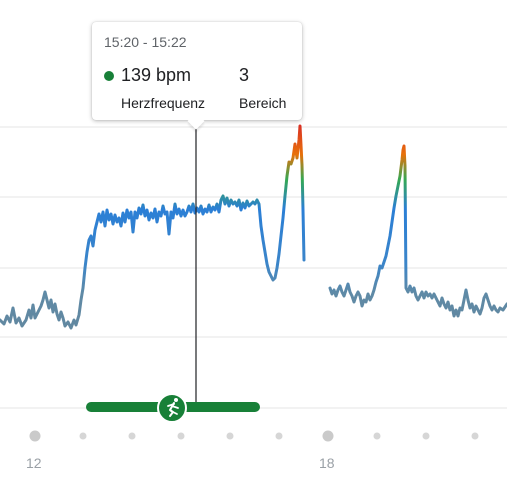  Describe the element at coordinates (327, 463) in the screenshot. I see `x-tick-label: 18` at that location.